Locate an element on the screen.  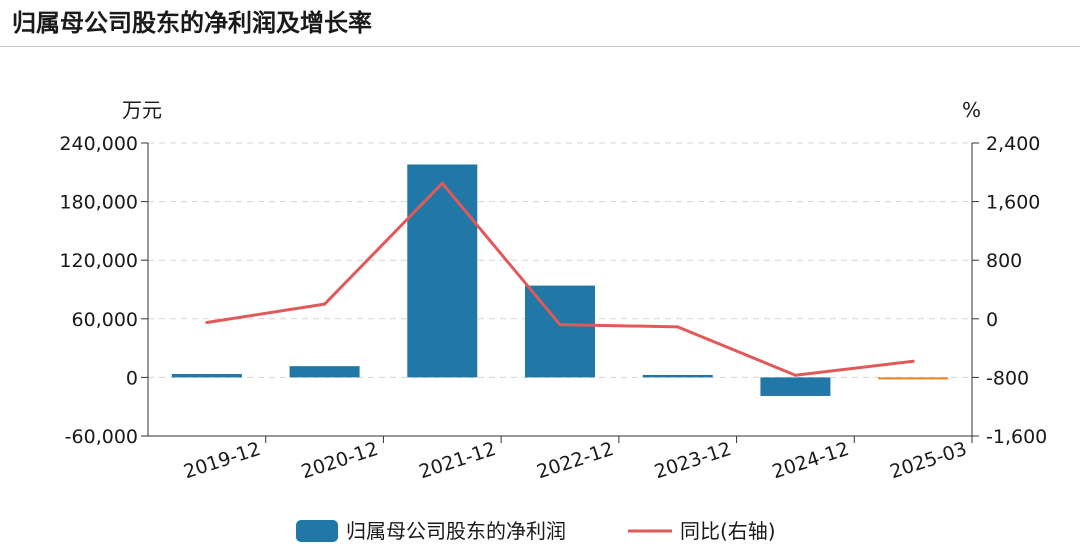
left-axis-tick-label: 60,000 is located at coordinates (105, 320).